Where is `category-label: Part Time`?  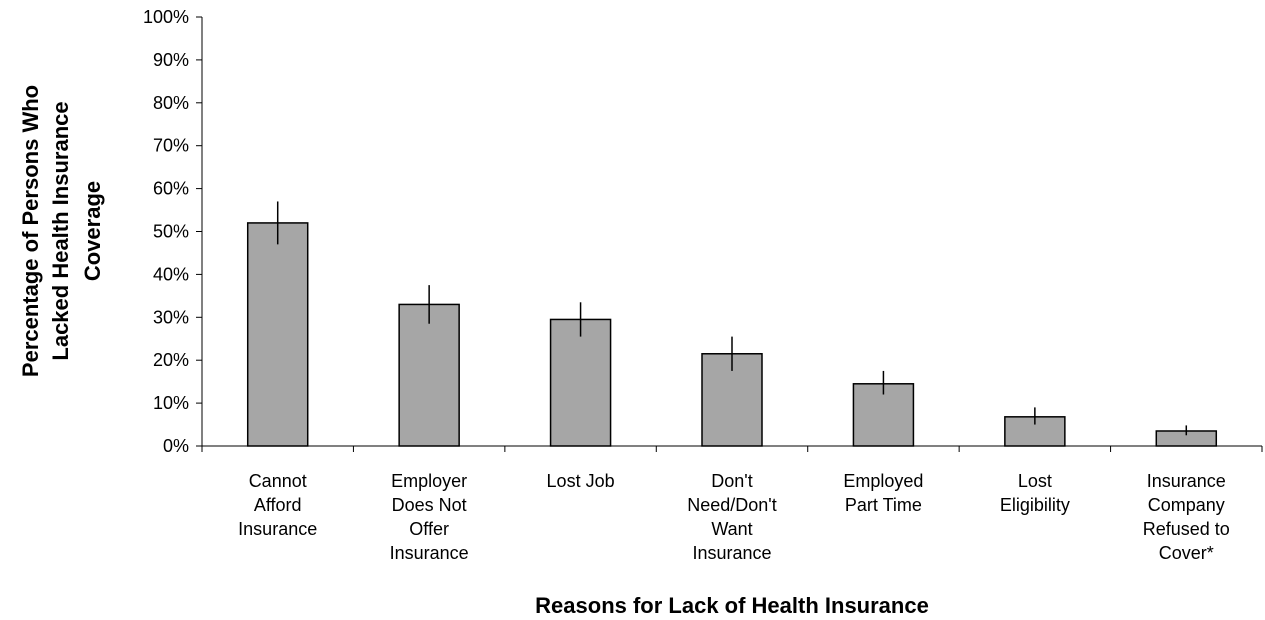 category-label: Part Time is located at coordinates (883, 505).